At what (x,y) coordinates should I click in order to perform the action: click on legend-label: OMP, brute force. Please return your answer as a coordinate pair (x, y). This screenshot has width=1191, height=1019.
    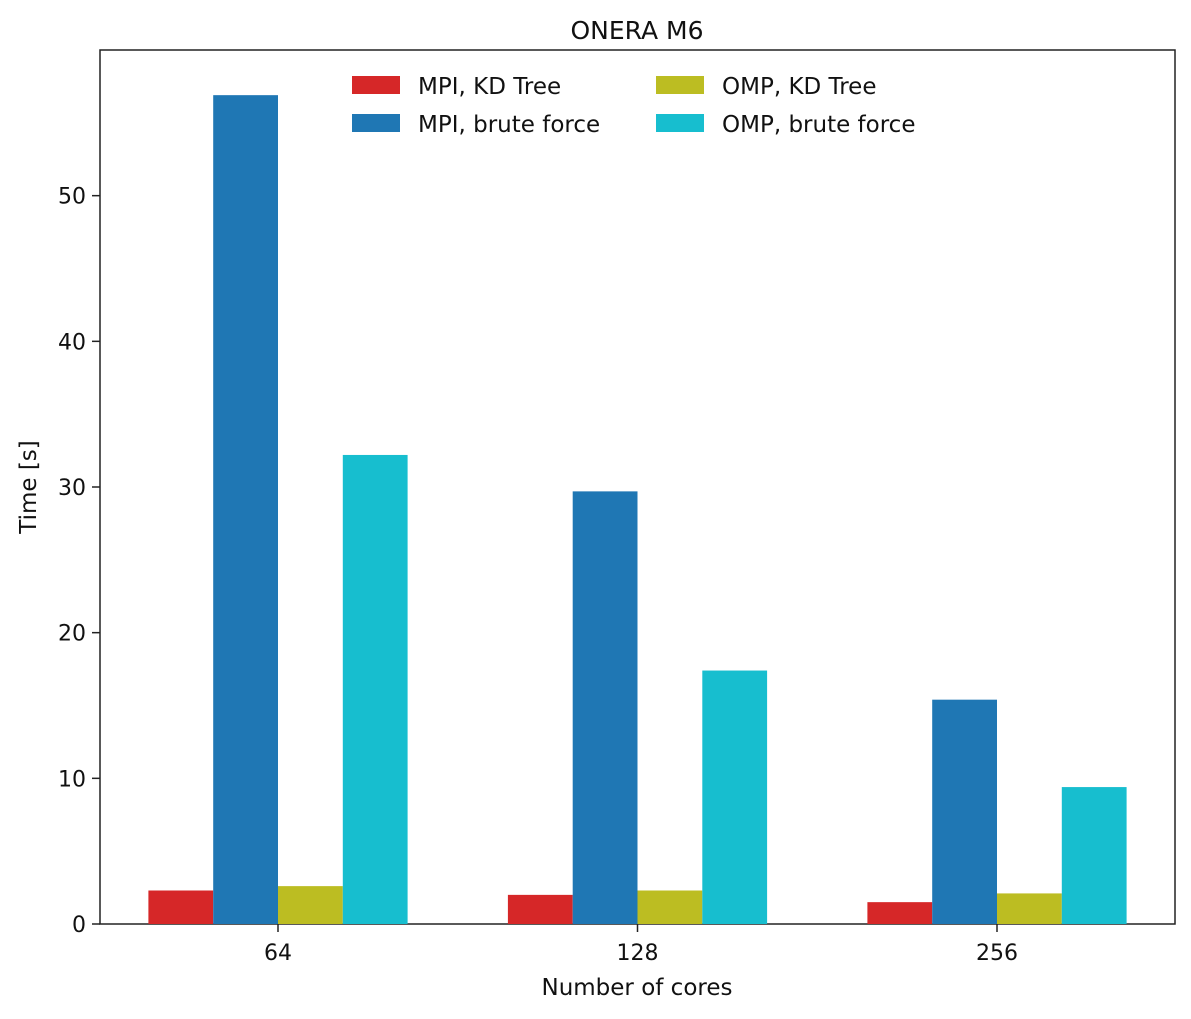
    Looking at the image, I should click on (818, 125).